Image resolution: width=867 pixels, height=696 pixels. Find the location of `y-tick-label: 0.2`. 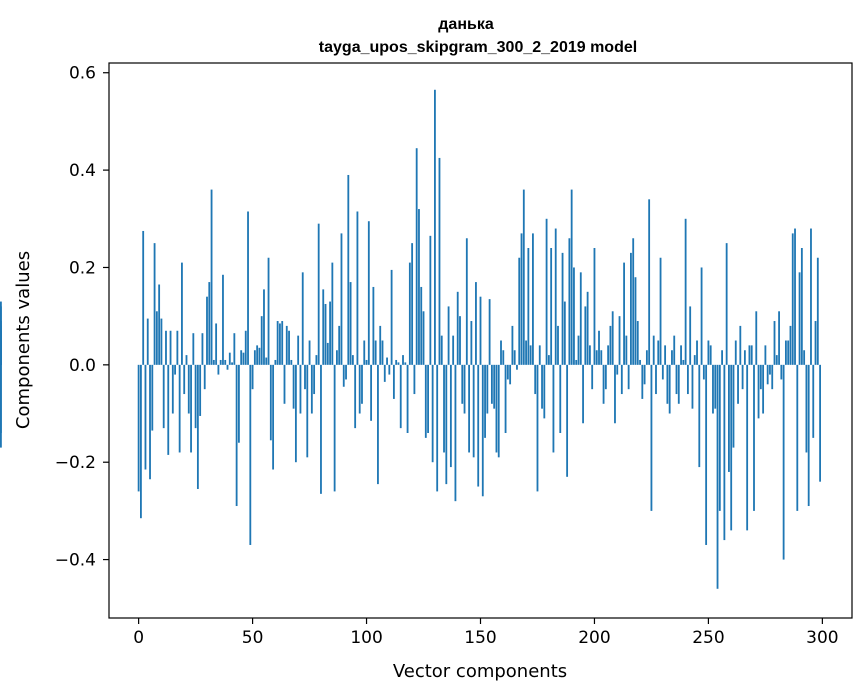

y-tick-label: 0.2 is located at coordinates (82, 268).